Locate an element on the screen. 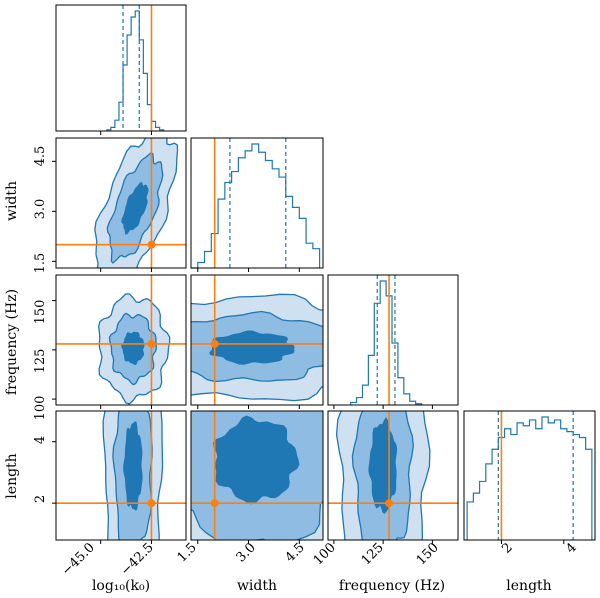 This screenshot has height=598, width=600. x-tick-label: 100 is located at coordinates (325, 554).